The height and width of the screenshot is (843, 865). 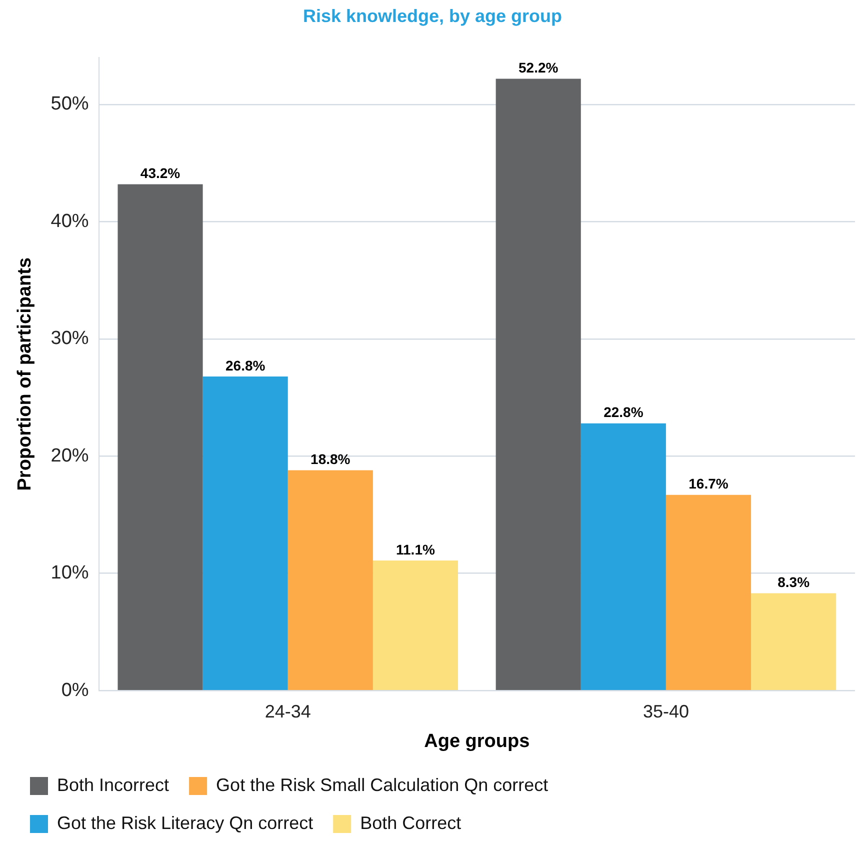 I want to click on y-axis-title: Proportion of participants, so click(x=25, y=374).